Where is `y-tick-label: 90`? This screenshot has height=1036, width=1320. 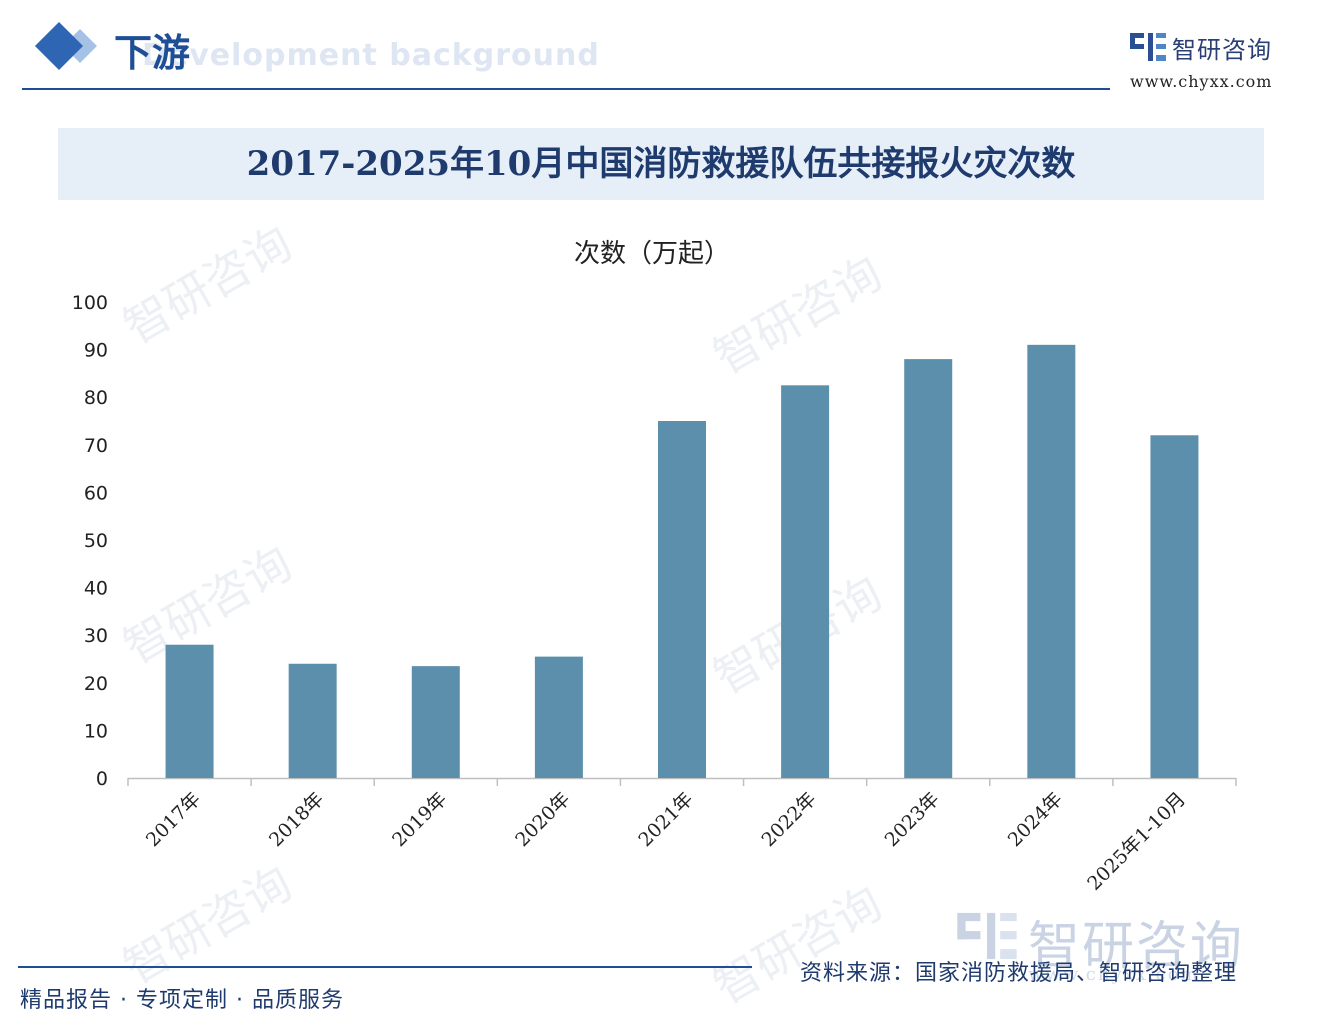
y-tick-label: 90 is located at coordinates (96, 351).